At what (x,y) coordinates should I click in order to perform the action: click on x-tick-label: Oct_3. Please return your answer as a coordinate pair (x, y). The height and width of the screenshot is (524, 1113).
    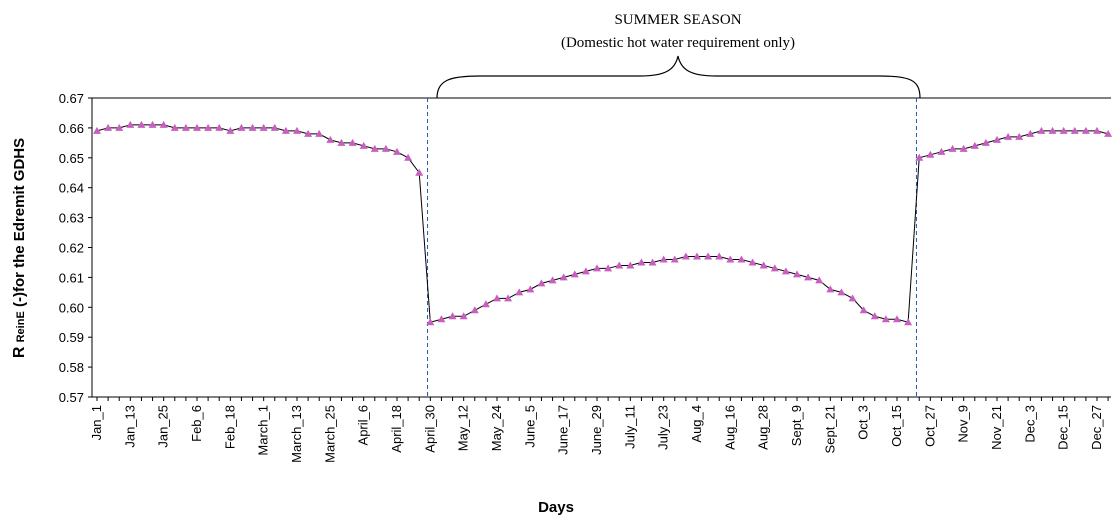
    Looking at the image, I should click on (863, 422).